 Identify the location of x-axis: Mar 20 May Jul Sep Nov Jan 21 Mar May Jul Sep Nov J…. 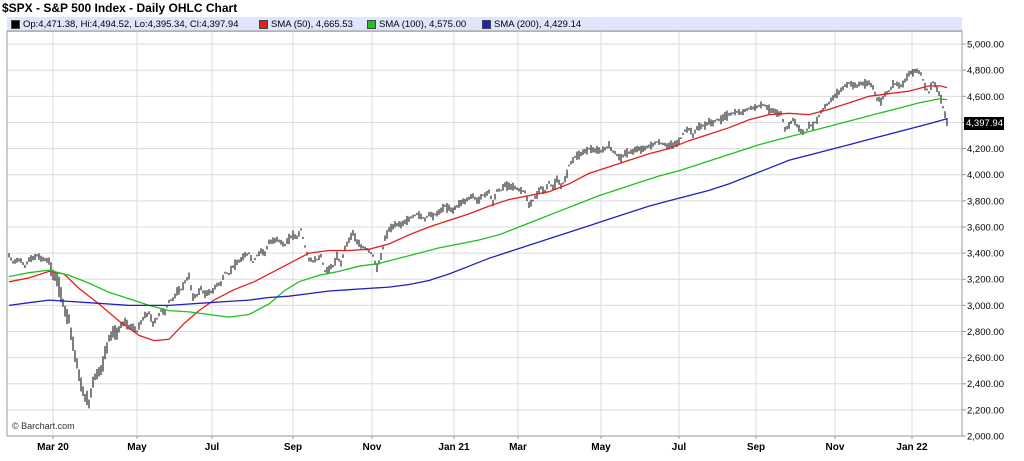
(482, 444).